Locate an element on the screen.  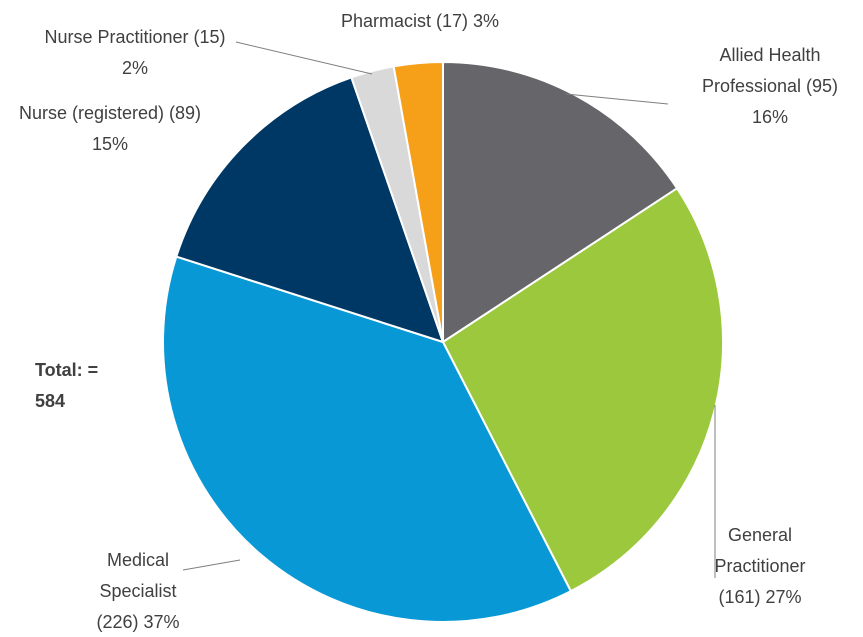
value-label: (161) 27% is located at coordinates (760, 597).